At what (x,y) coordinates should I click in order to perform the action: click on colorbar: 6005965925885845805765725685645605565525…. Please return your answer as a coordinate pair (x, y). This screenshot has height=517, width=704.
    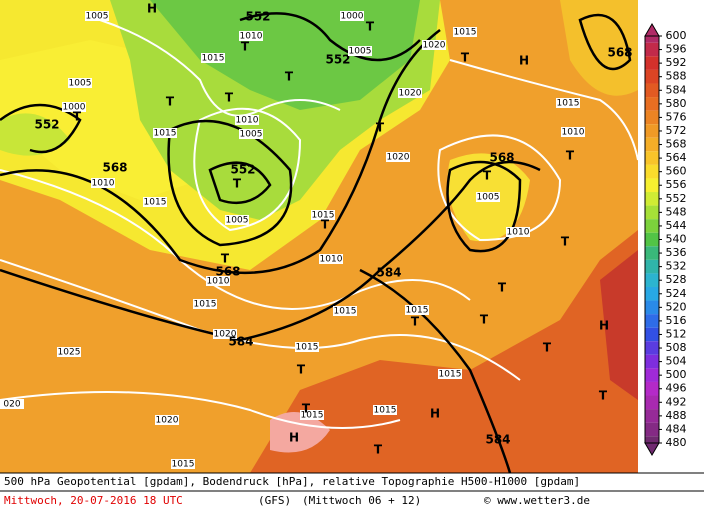
    Looking at the image, I should click on (665, 239).